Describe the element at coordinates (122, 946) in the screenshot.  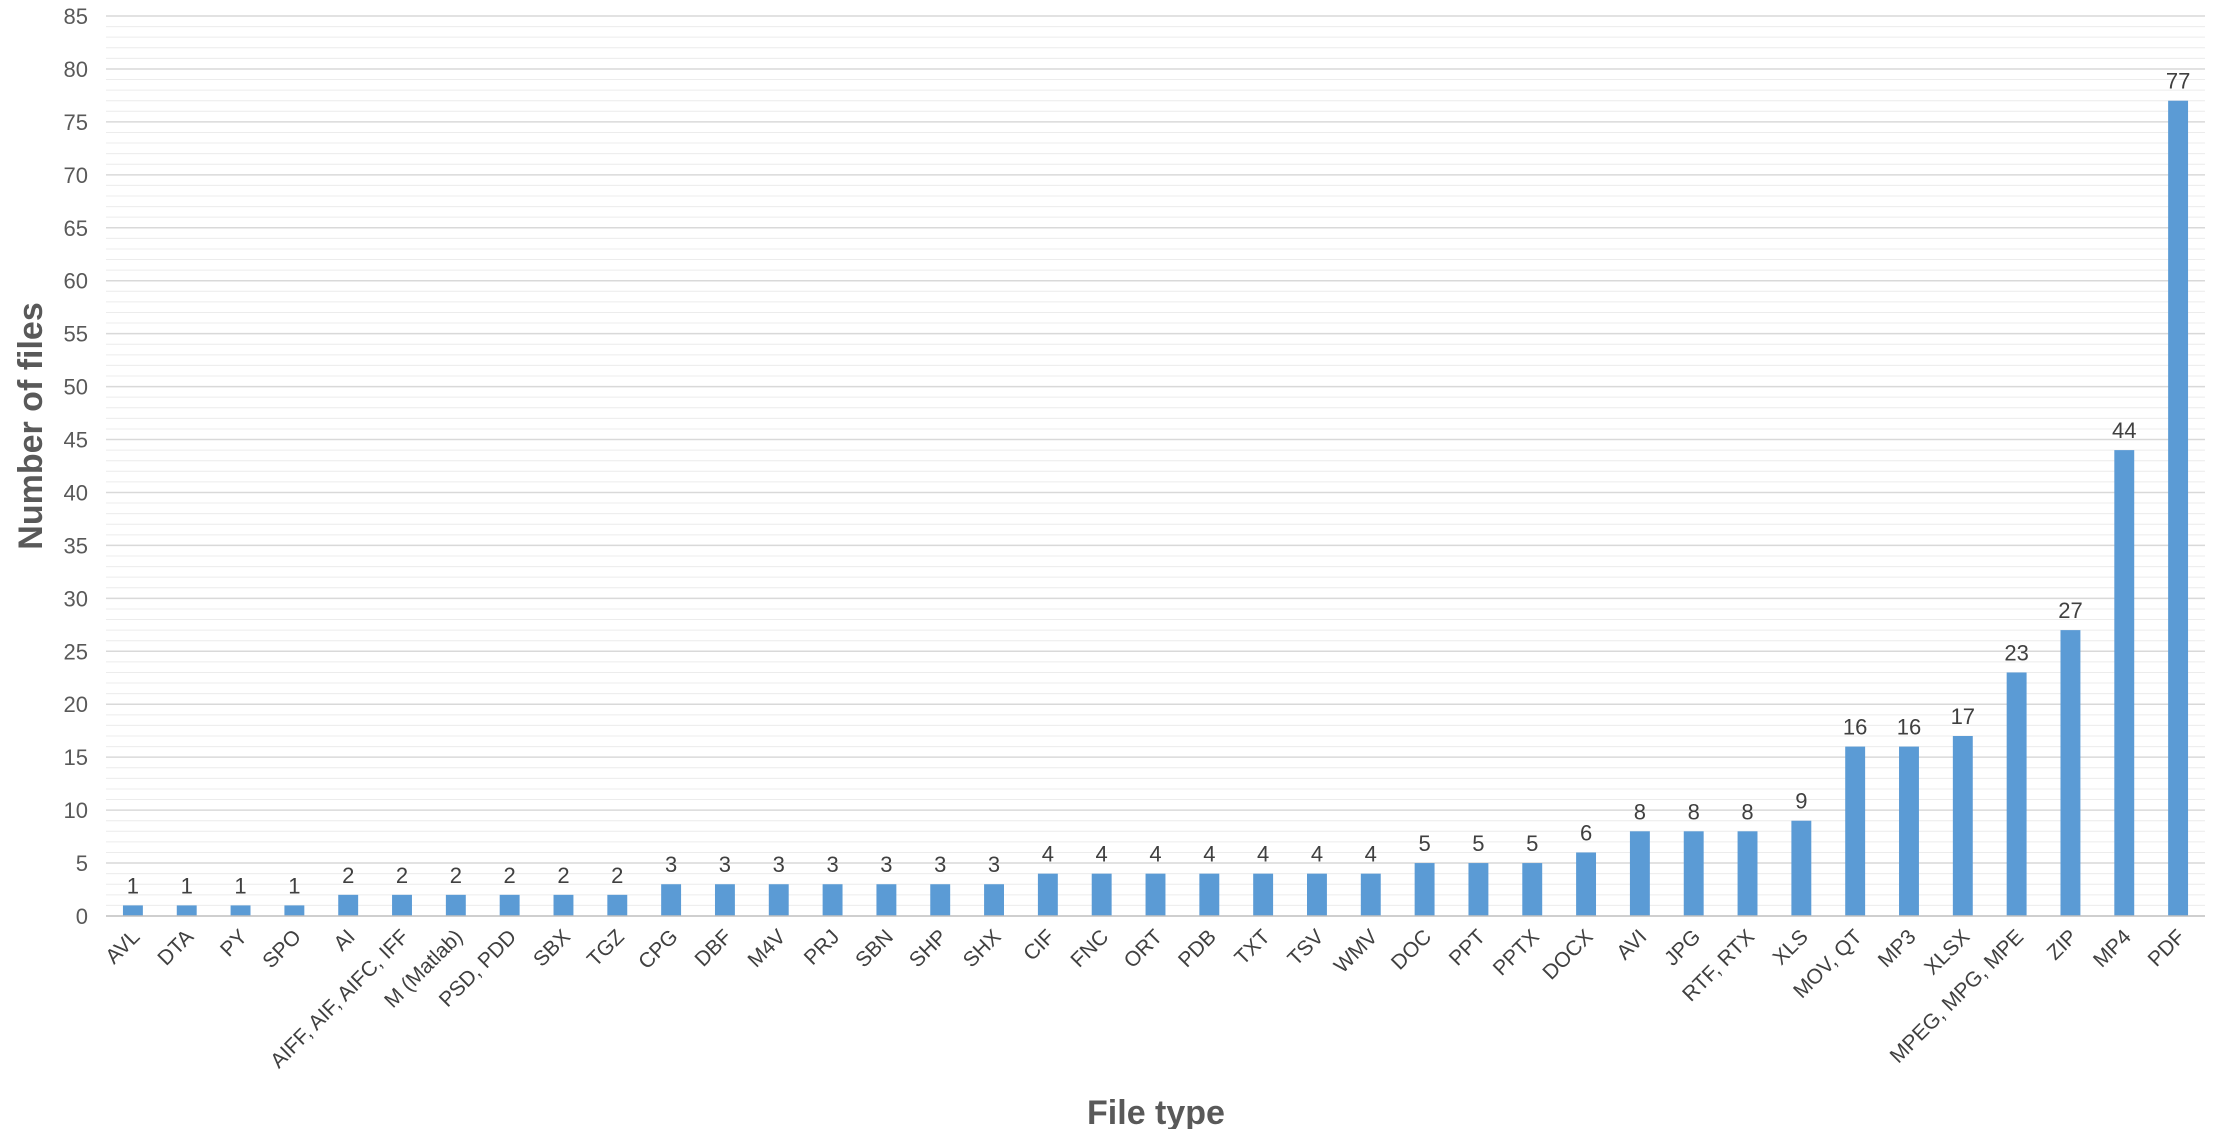
I see `x-tick-label: AVL` at that location.